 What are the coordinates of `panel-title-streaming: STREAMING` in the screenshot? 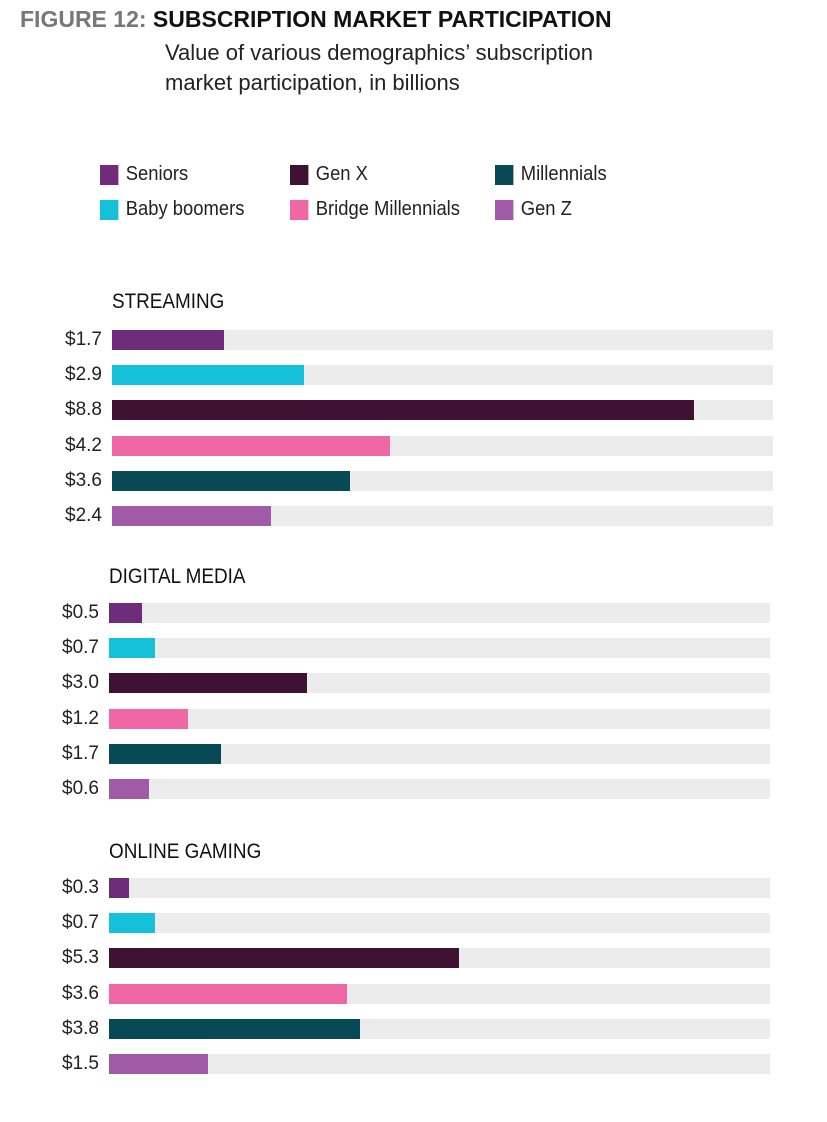 It's located at (168, 301).